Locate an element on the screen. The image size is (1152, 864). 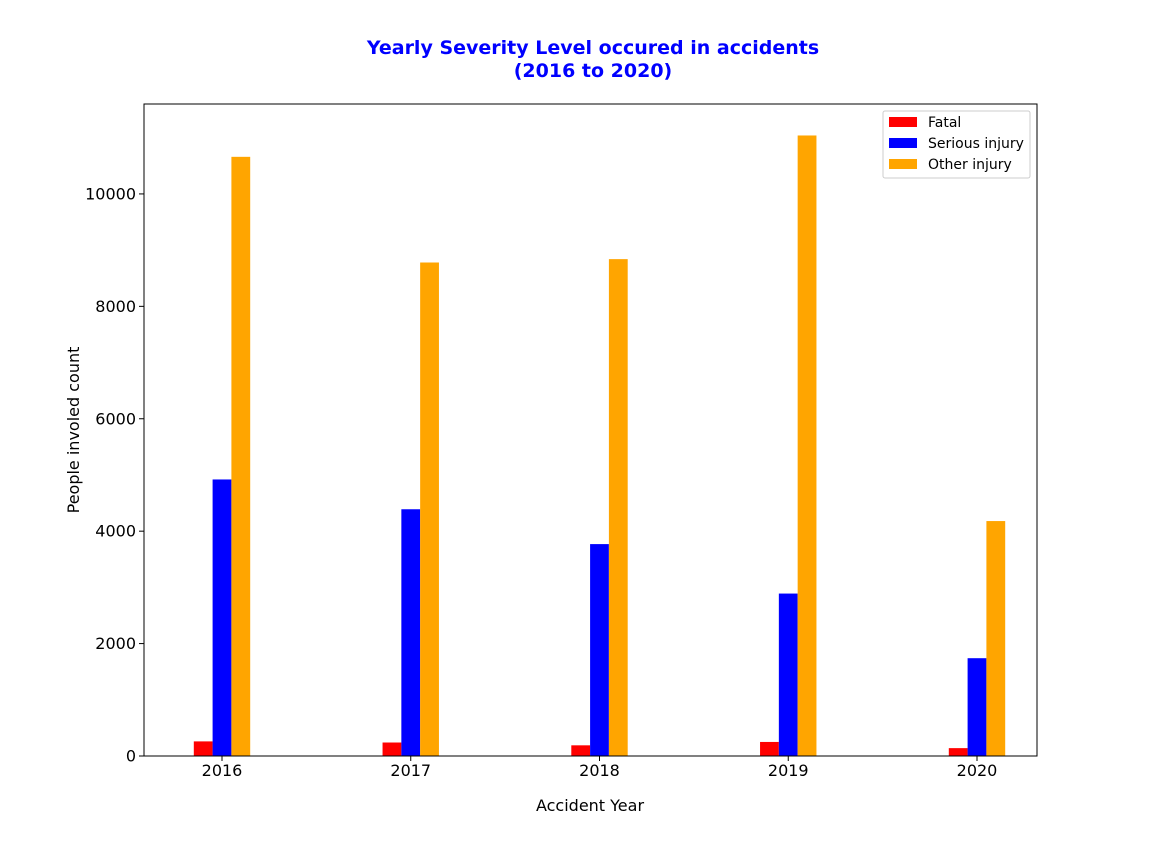
bar-serious-injury-2020 is located at coordinates (977, 707).